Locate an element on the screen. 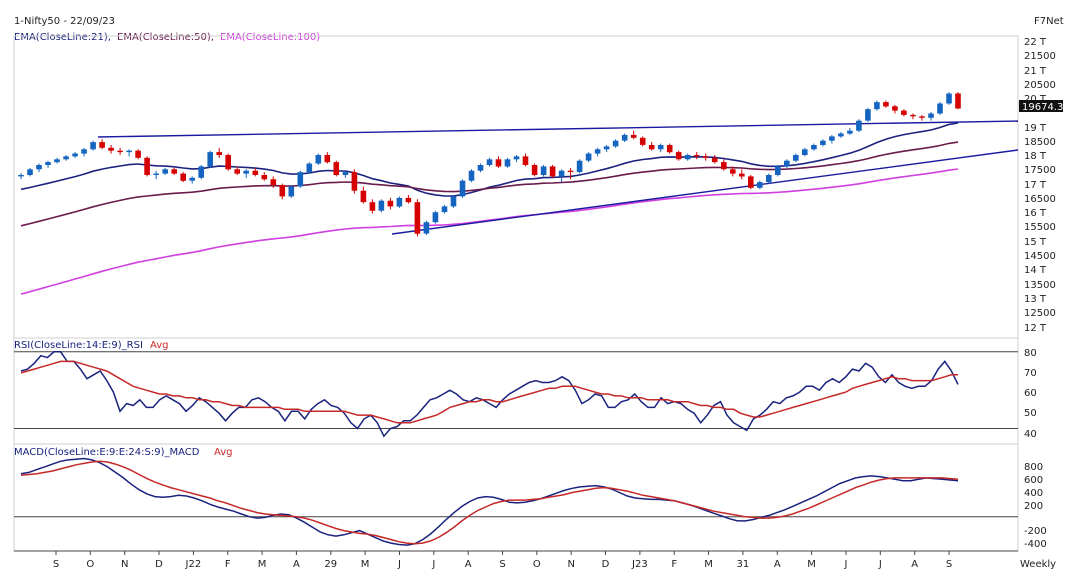 The image size is (1080, 583). price-tick: 21 T is located at coordinates (1035, 71).